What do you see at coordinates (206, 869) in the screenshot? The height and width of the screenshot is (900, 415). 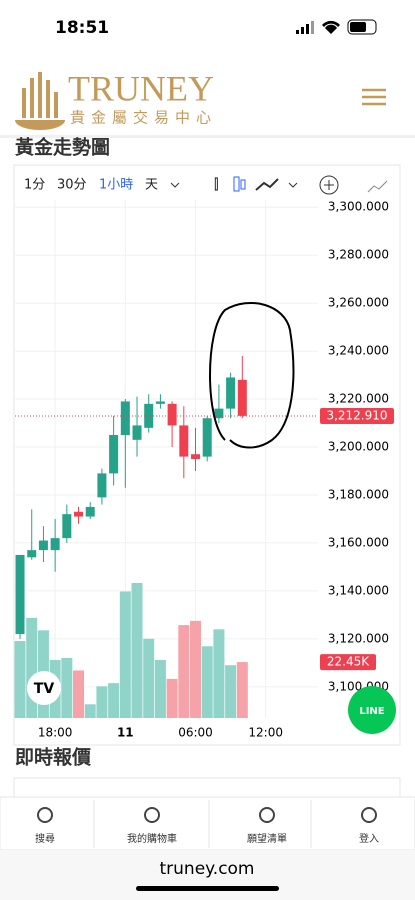 I see `url: truney.com` at bounding box center [206, 869].